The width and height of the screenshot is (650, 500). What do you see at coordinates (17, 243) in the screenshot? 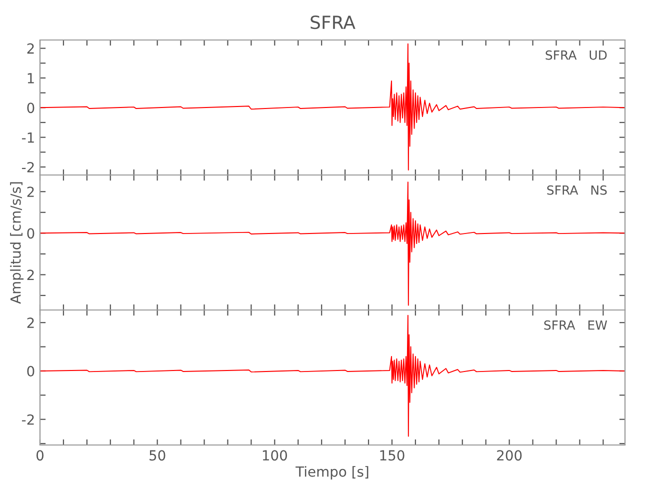
I see `y-axis-title: Amplitud [cm/s/s]` at bounding box center [17, 243].